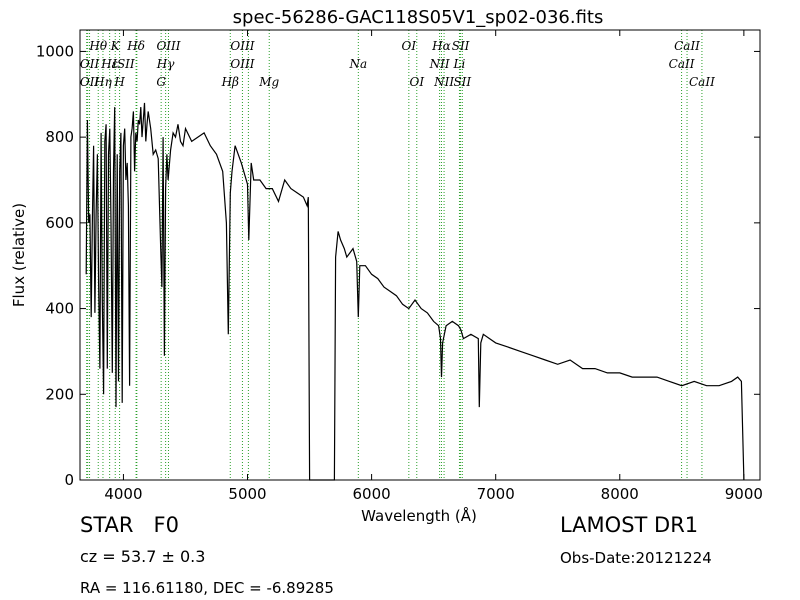 The height and width of the screenshot is (600, 800). I want to click on y-axis-label: Flux (relative), so click(19, 255).